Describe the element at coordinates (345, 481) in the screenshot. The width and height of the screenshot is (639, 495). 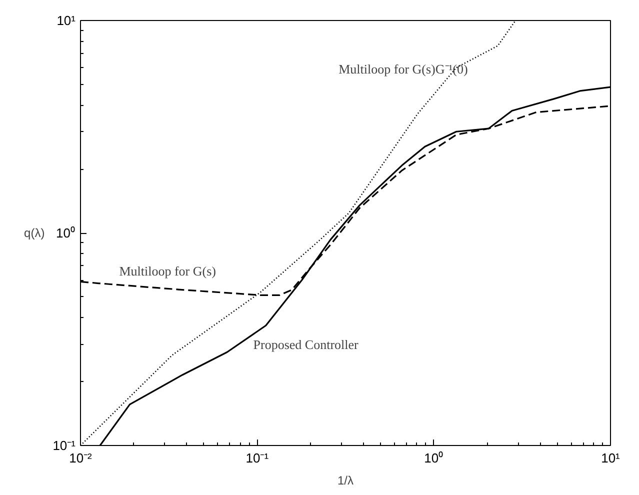
I see `x-axis-title: 1/λ` at that location.